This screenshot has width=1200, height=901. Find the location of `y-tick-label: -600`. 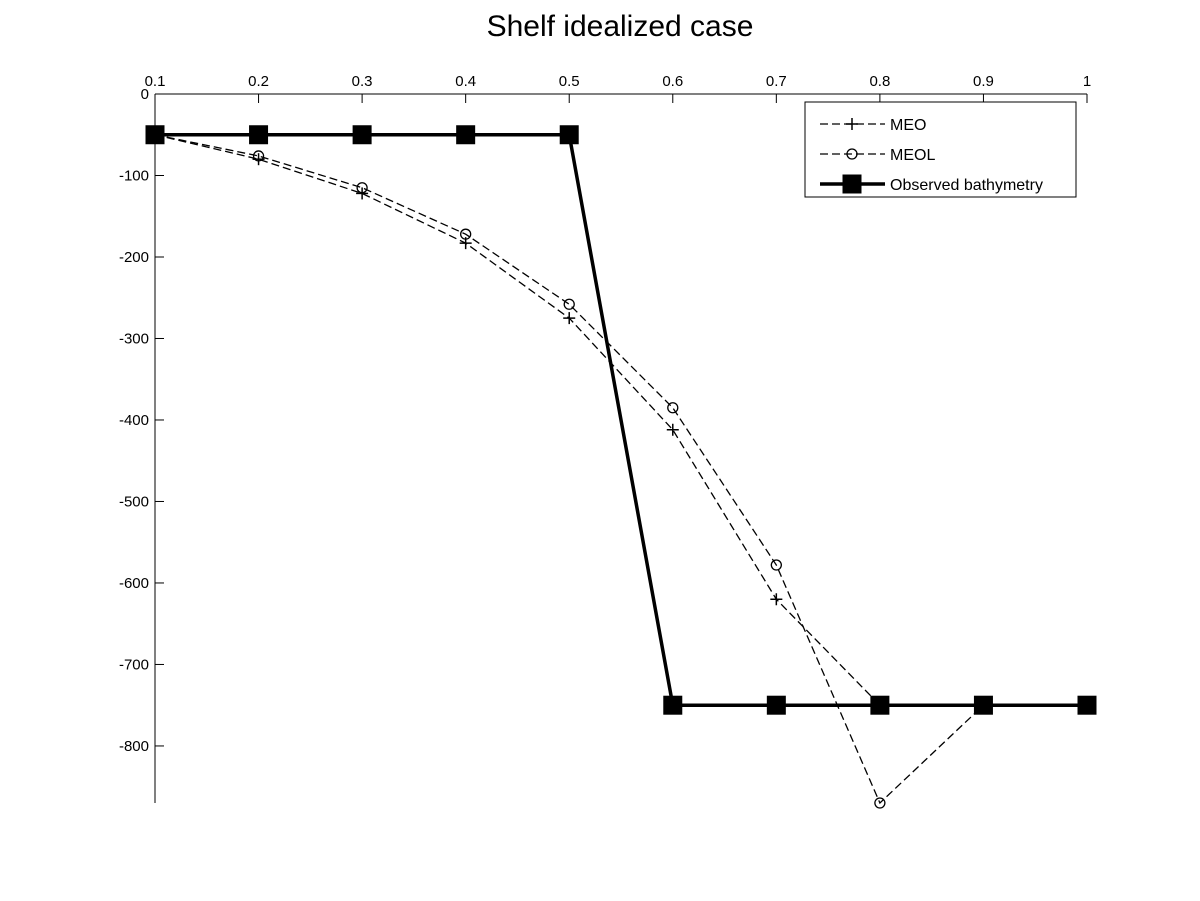

y-tick-label: -600 is located at coordinates (134, 583).